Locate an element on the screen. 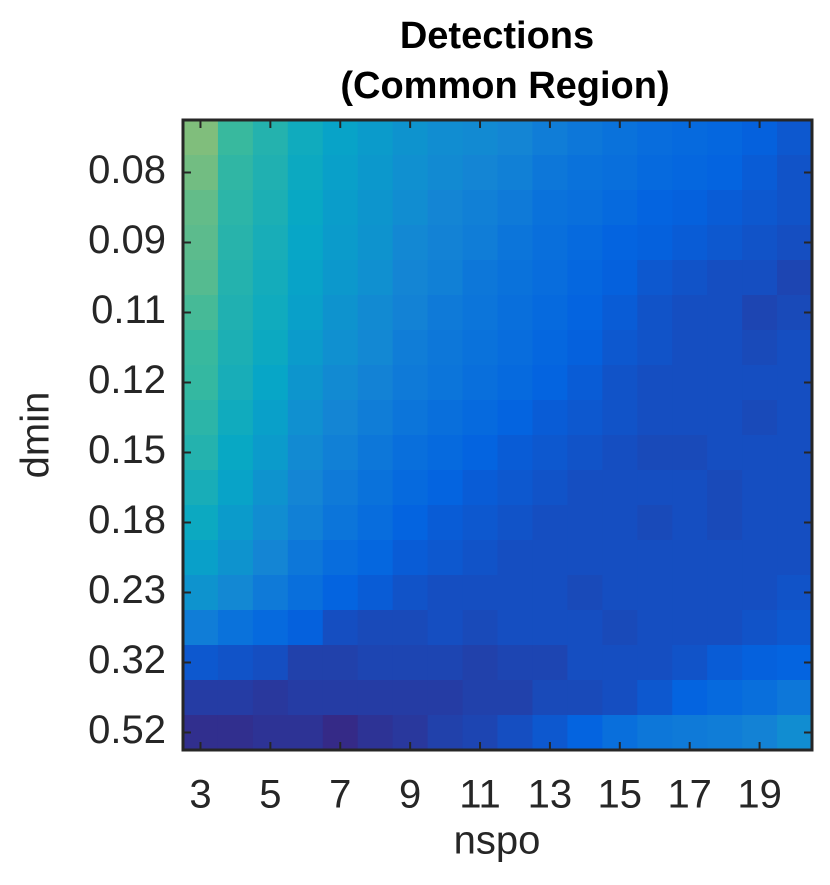 Image resolution: width=830 pixels, height=885 pixels. x-tick-label: 13 is located at coordinates (550, 795).